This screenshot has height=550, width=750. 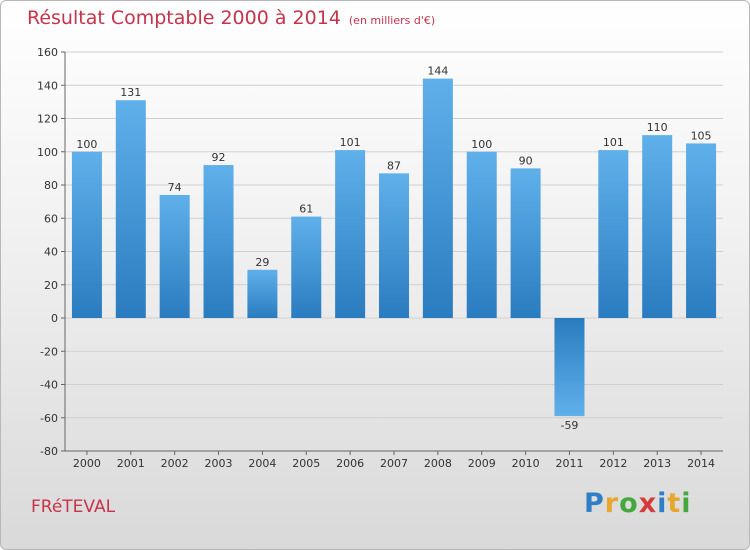 What do you see at coordinates (648, 503) in the screenshot?
I see `logo-letter: x` at bounding box center [648, 503].